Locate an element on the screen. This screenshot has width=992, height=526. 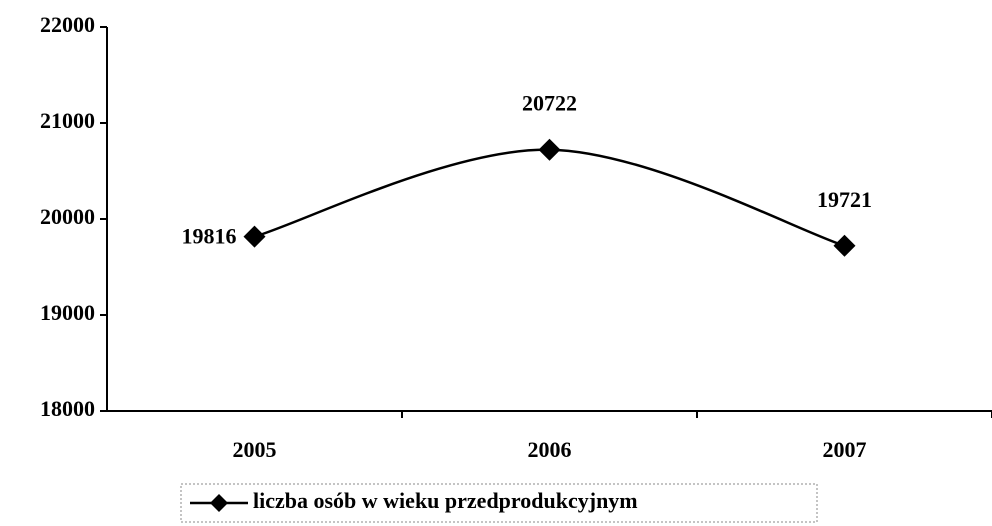
data-label: 19816 is located at coordinates (209, 236).